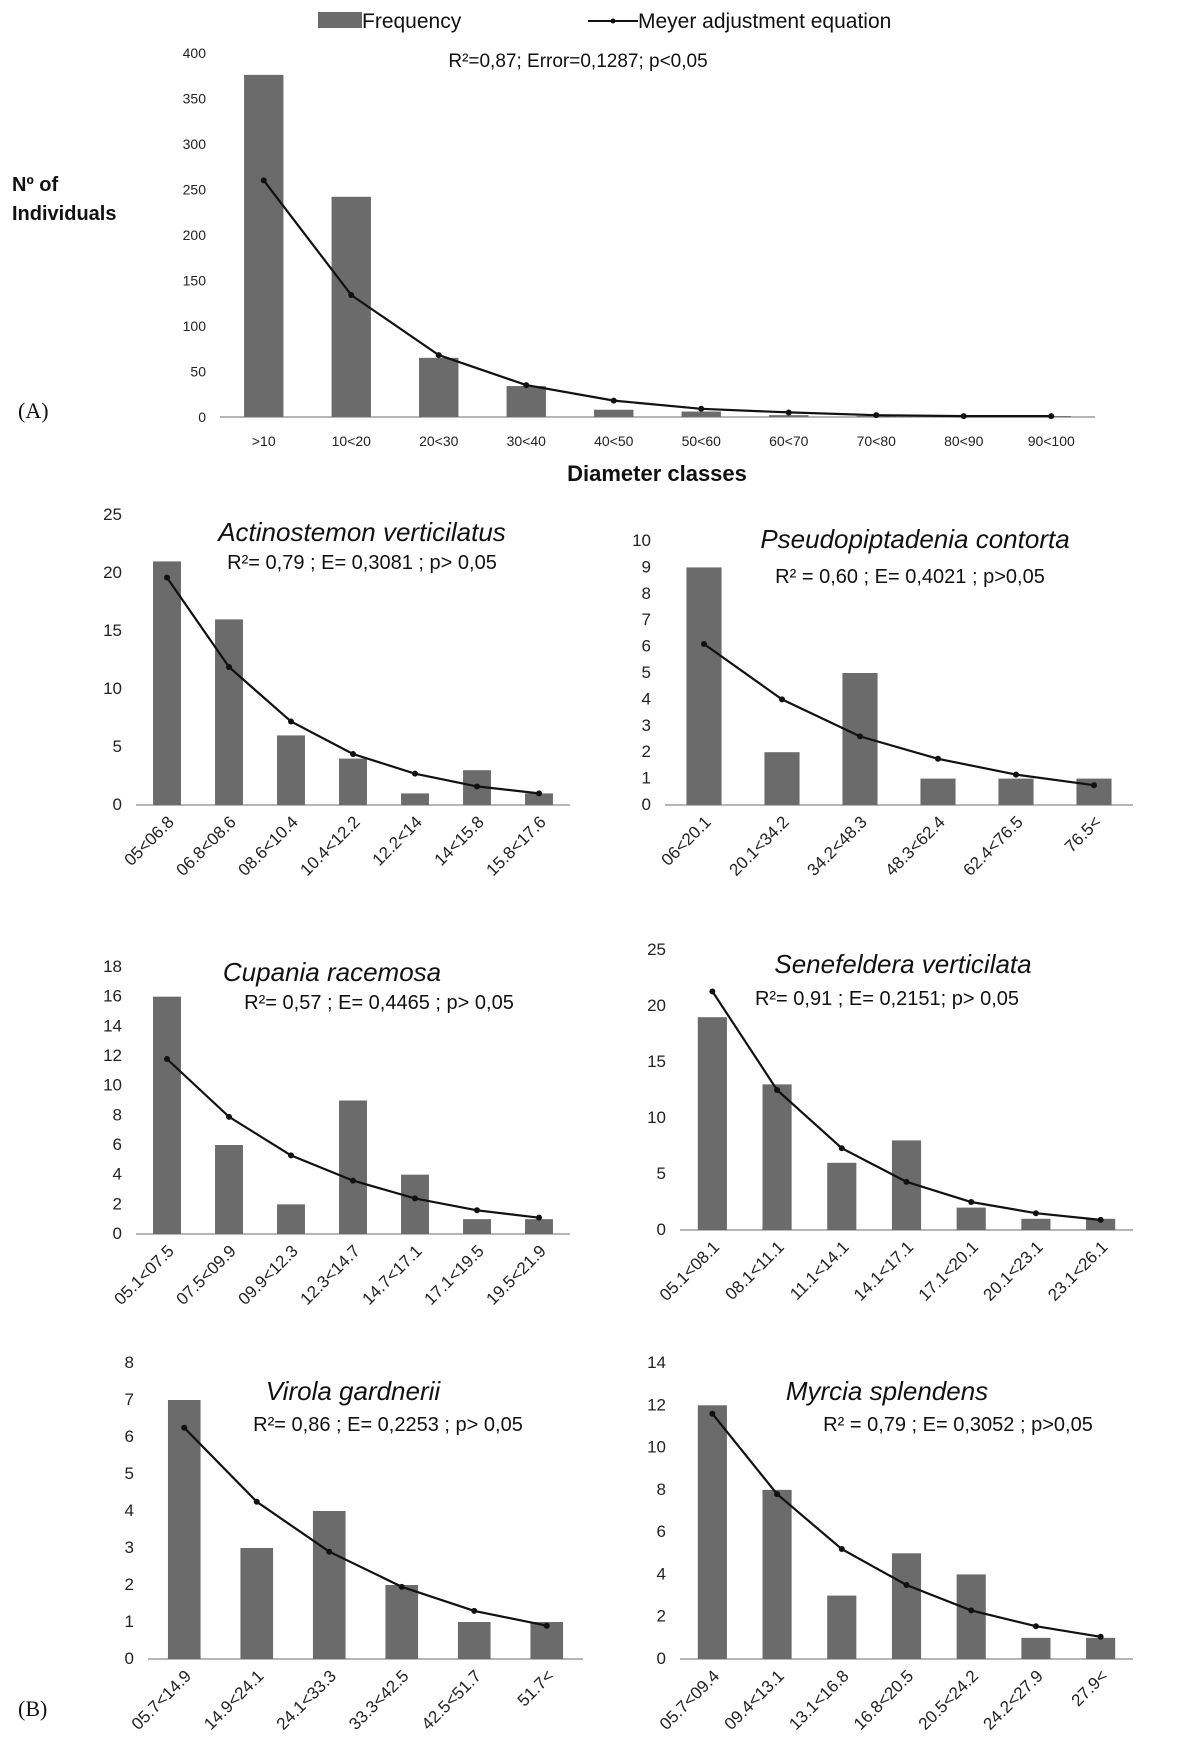 The width and height of the screenshot is (1189, 1761). What do you see at coordinates (656, 1362) in the screenshot?
I see `myrcia-y-tick-label: 14` at bounding box center [656, 1362].